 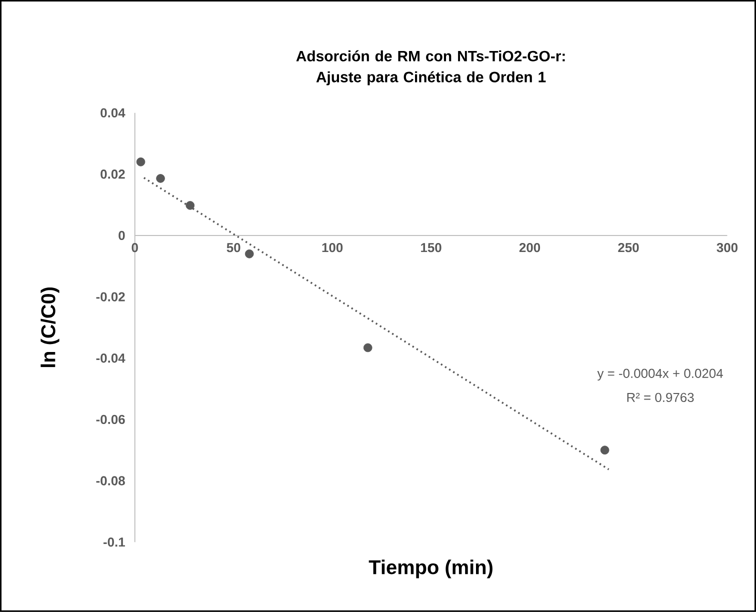 I want to click on y-tick-label: 0.04, so click(x=113, y=113).